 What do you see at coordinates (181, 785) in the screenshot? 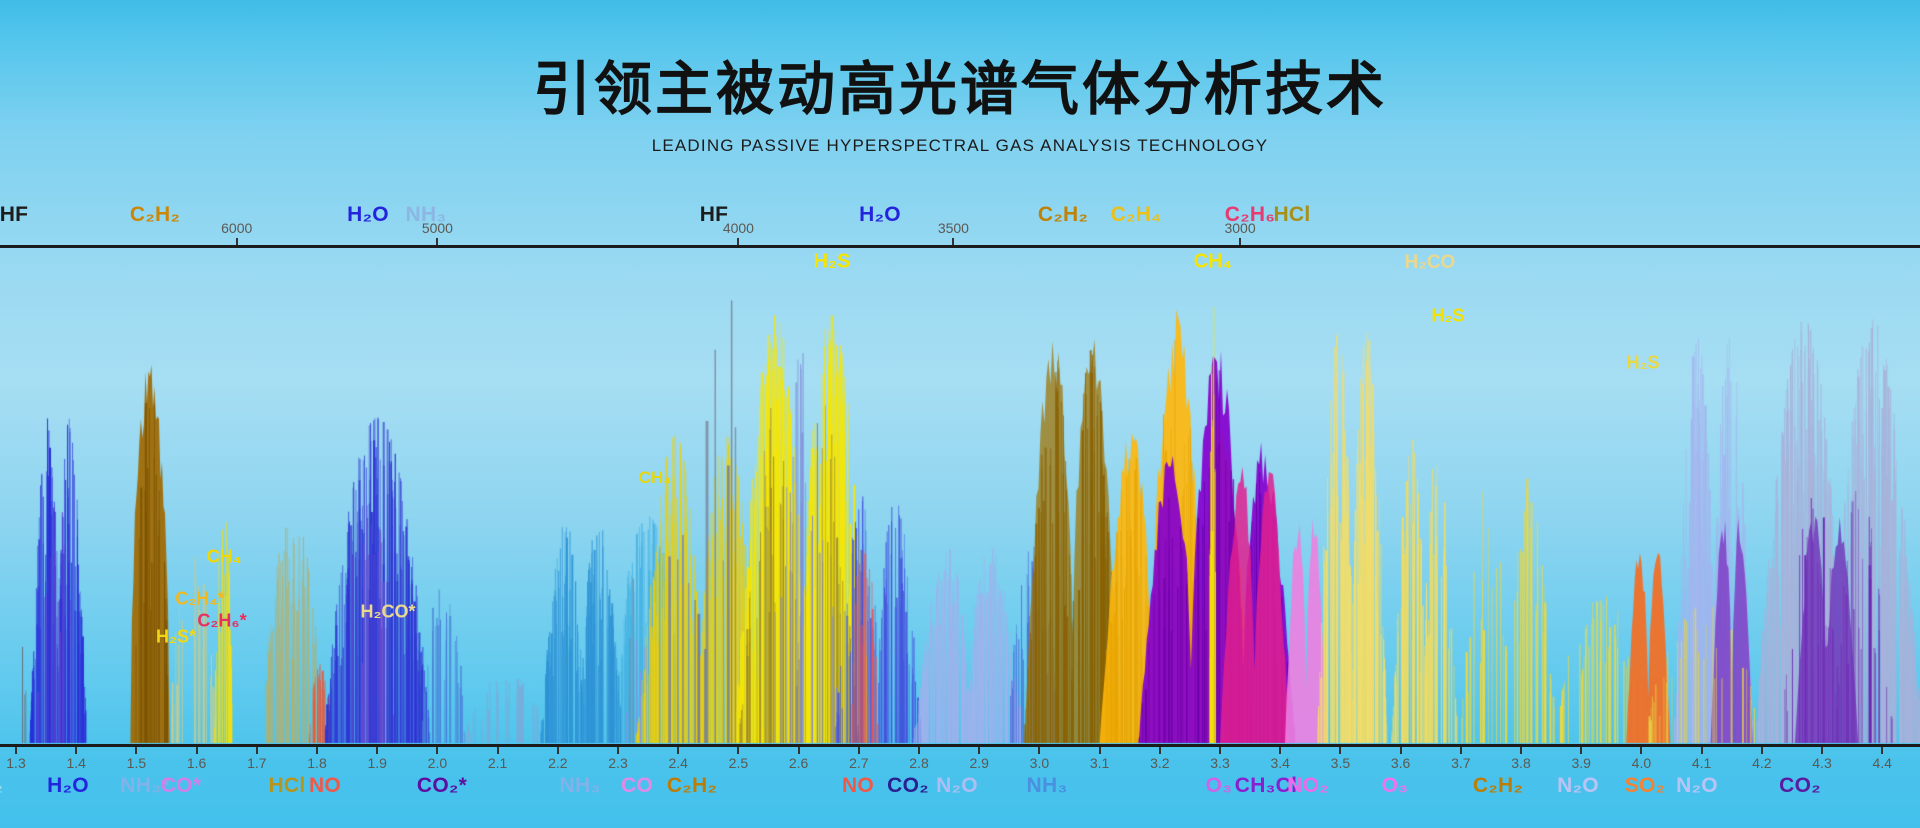
I see `bottom-molecule-label: CO*` at bounding box center [181, 785].